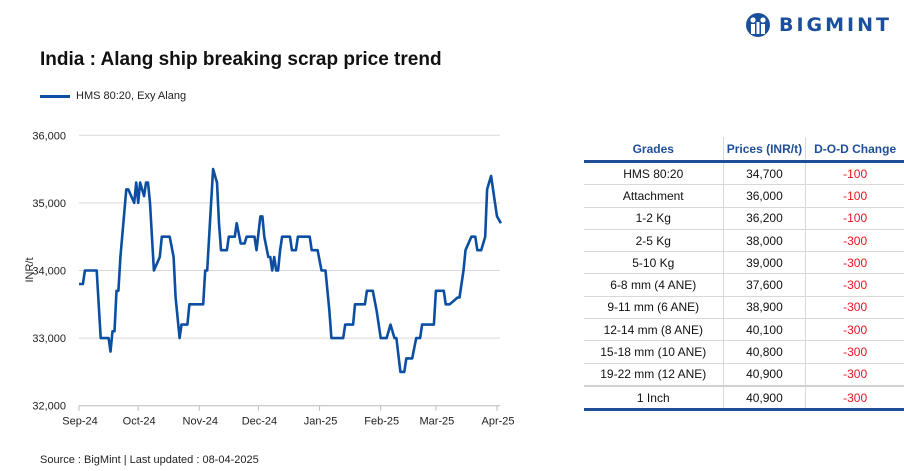 Image resolution: width=904 pixels, height=471 pixels. I want to click on y-tick-label: 32,000, so click(49, 407).